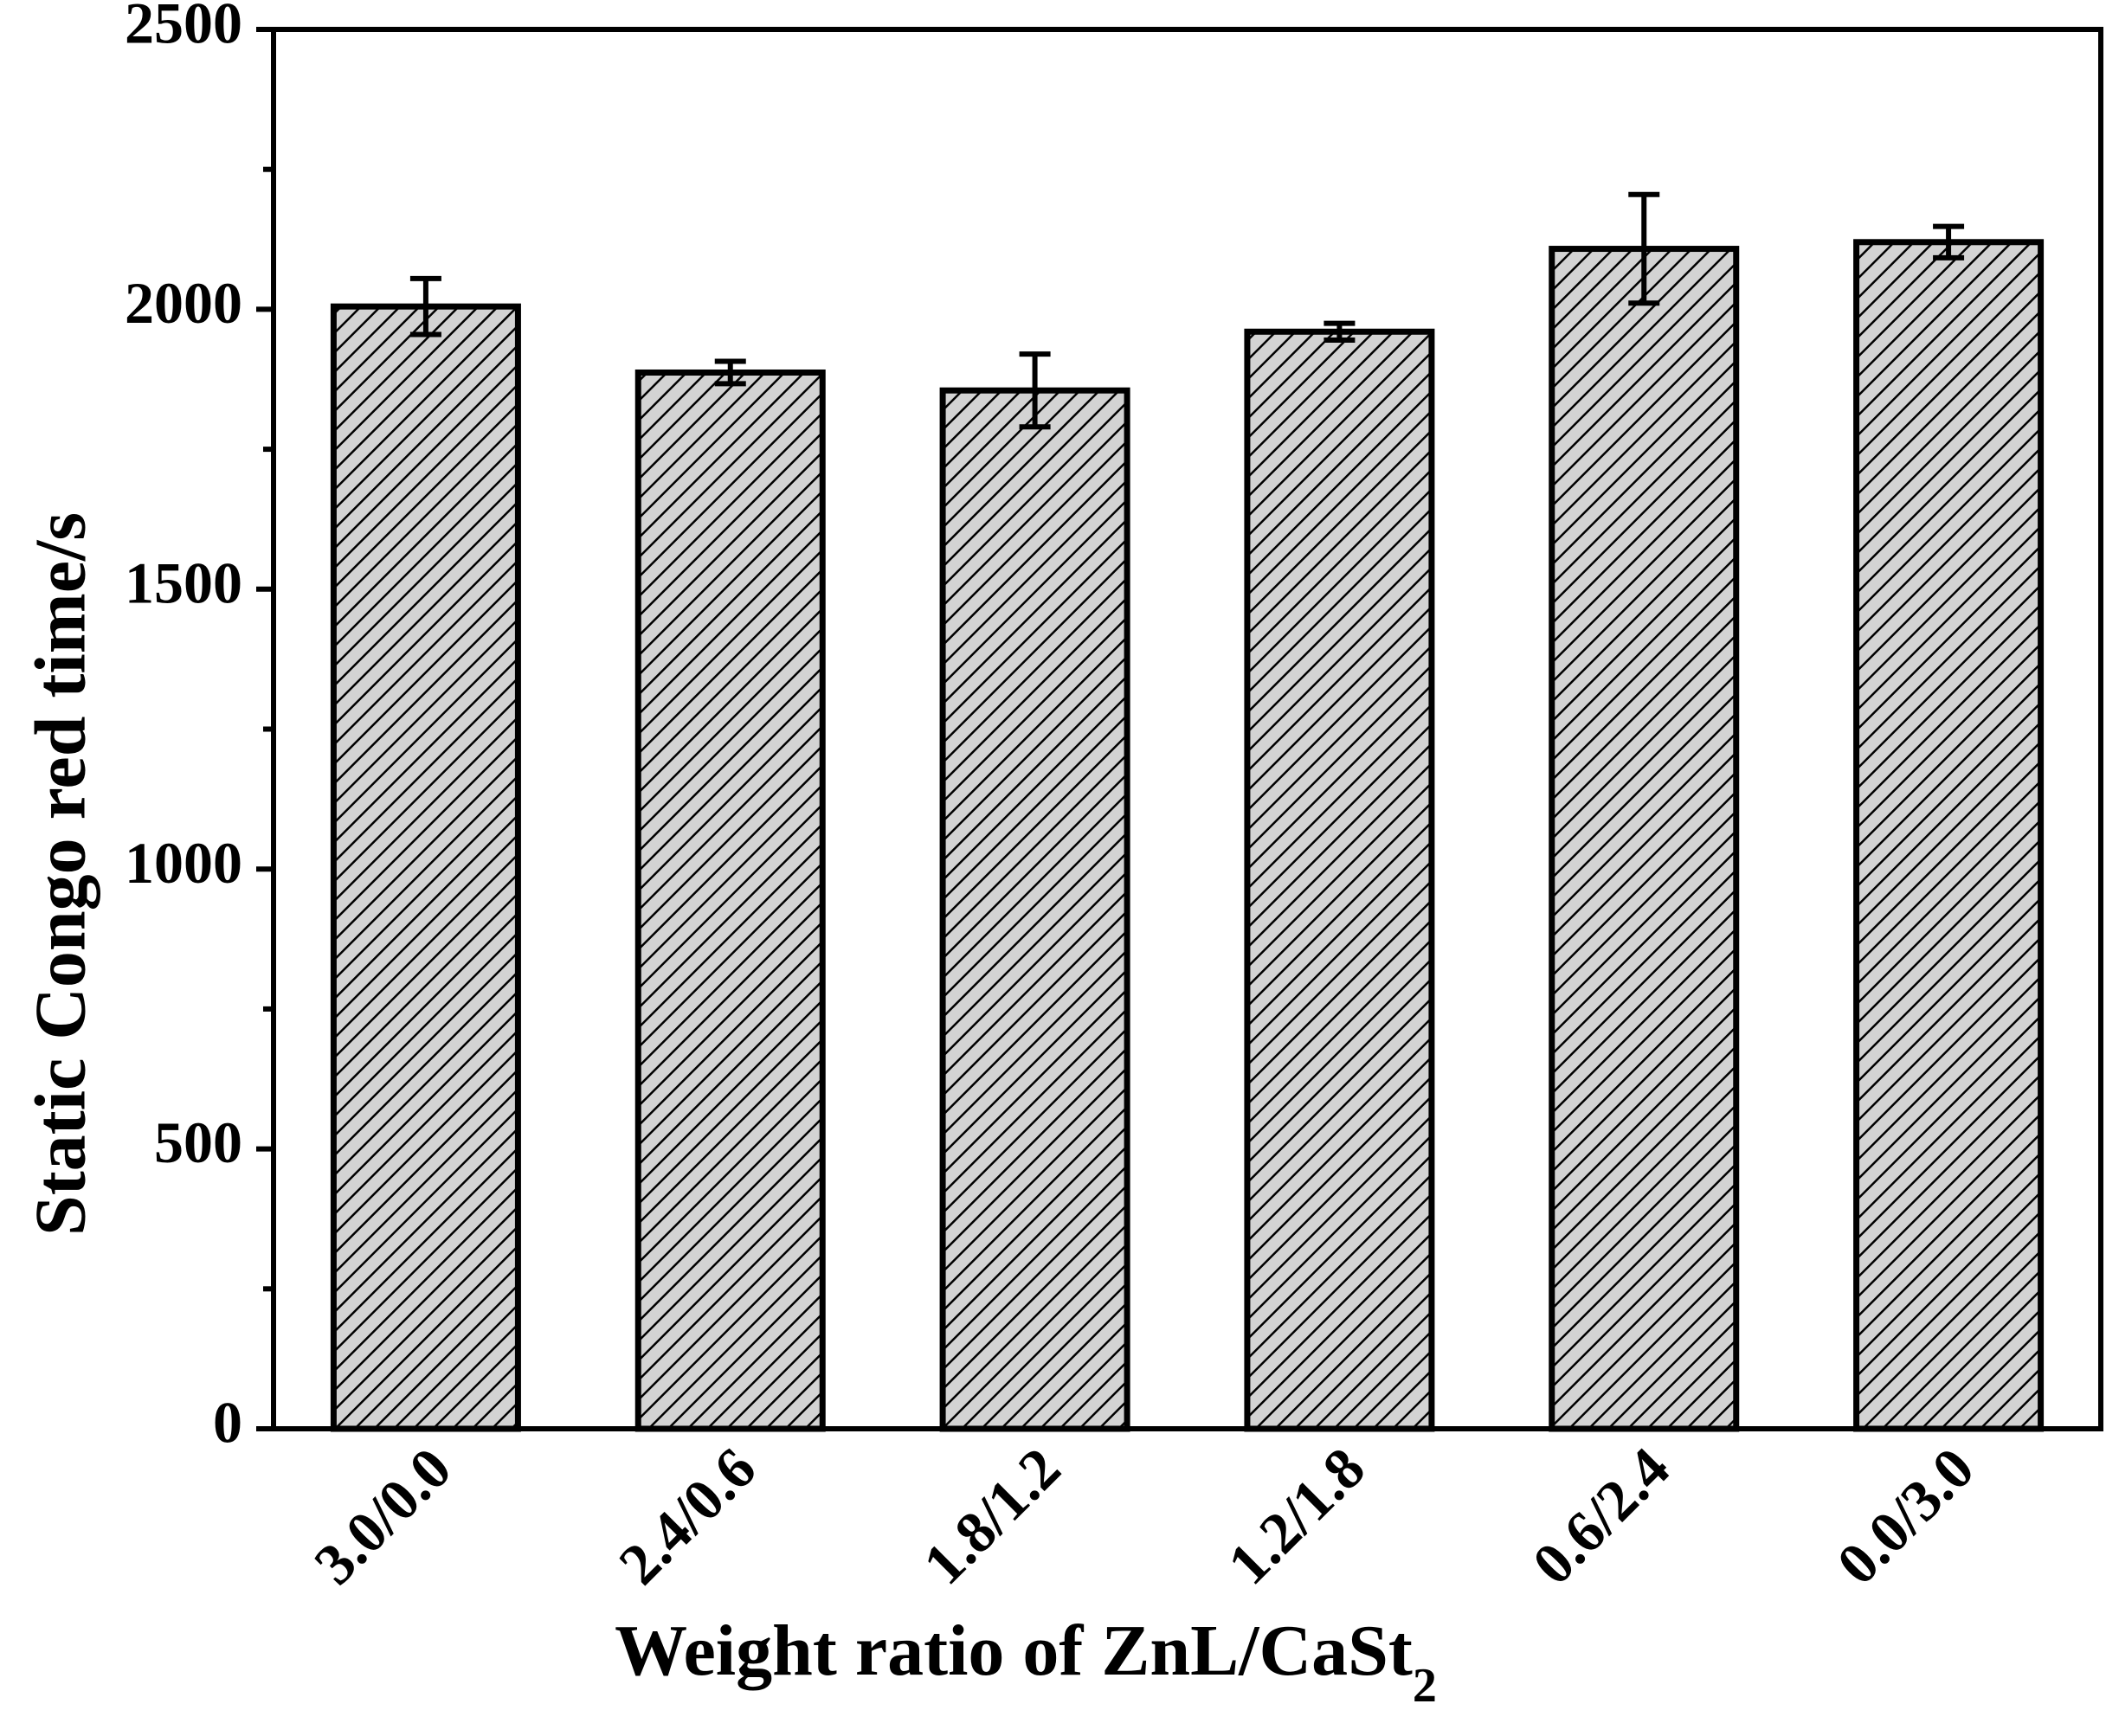  What do you see at coordinates (1014, 1651) in the screenshot?
I see `x-axis-title-main: Weight ratio of ZnL/CaSt` at bounding box center [1014, 1651].